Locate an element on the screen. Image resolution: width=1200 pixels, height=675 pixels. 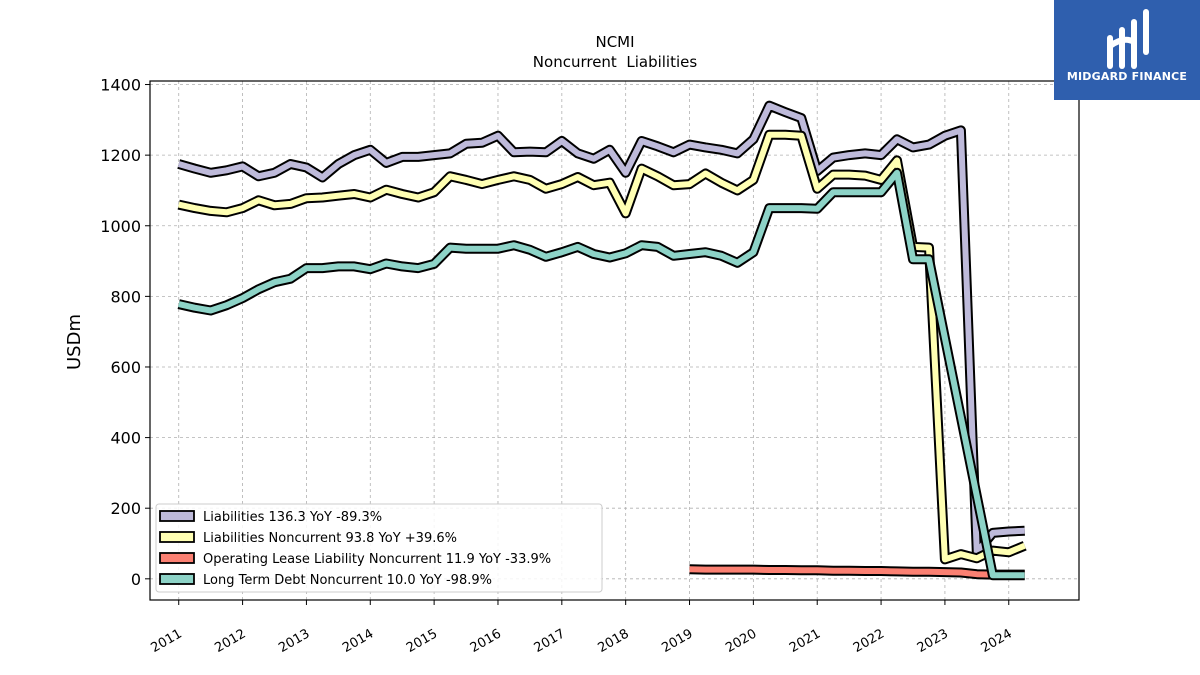
midgard-finance-logo-icon is located at coordinates (1128, 39).